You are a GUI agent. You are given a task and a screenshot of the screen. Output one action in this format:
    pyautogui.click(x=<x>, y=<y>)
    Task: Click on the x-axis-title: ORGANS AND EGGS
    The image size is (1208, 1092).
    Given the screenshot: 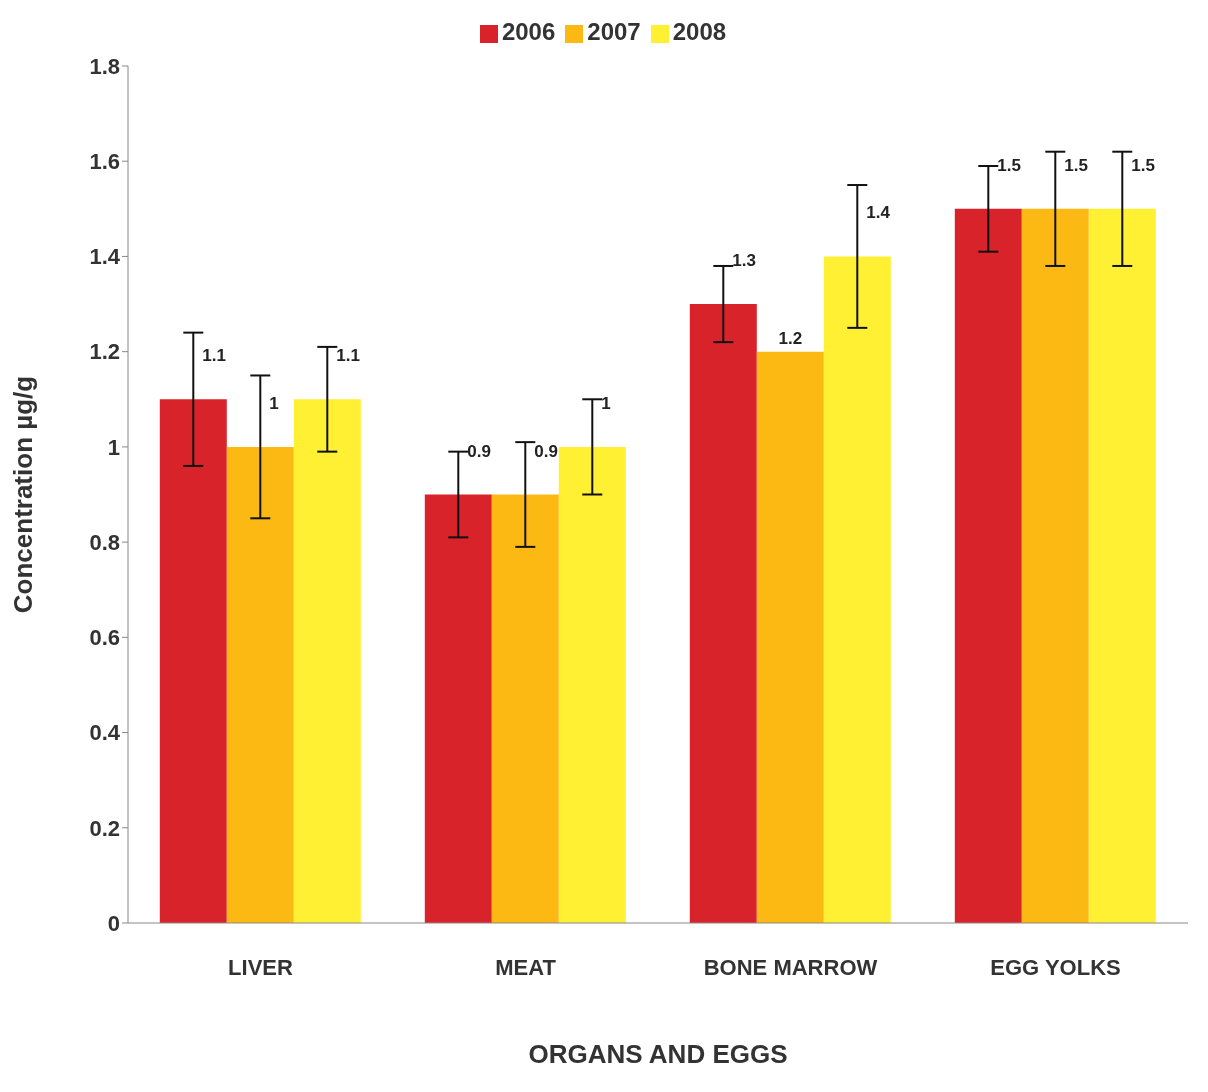 What is the action you would take?
    pyautogui.click(x=658, y=1054)
    